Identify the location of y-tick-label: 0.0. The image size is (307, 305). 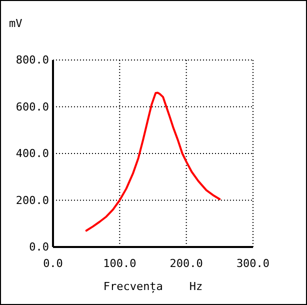
(39, 247).